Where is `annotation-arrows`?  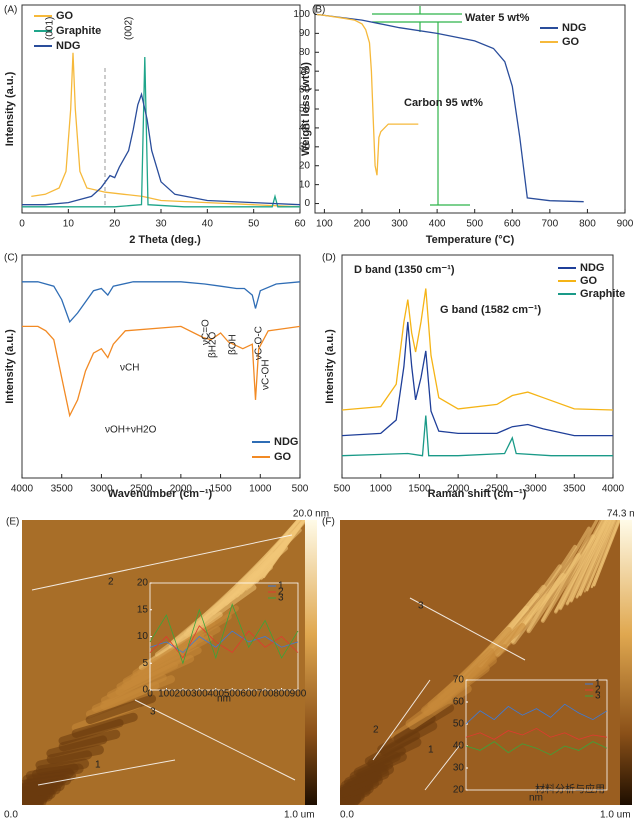 annotation-arrows is located at coordinates (421, 106).